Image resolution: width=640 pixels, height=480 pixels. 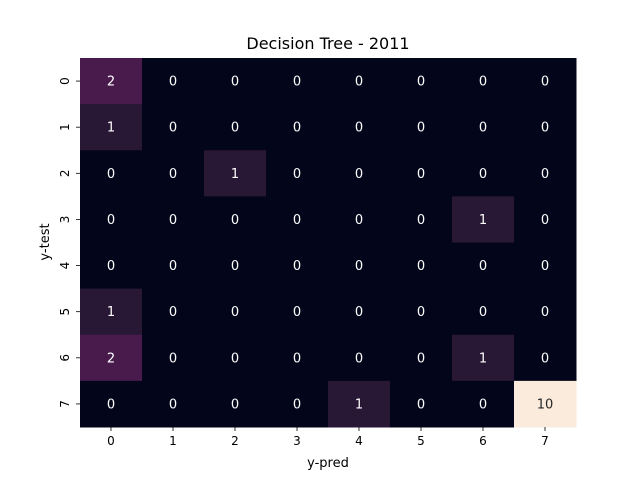 I want to click on heatmap-cell-r3-c7, so click(x=545, y=219).